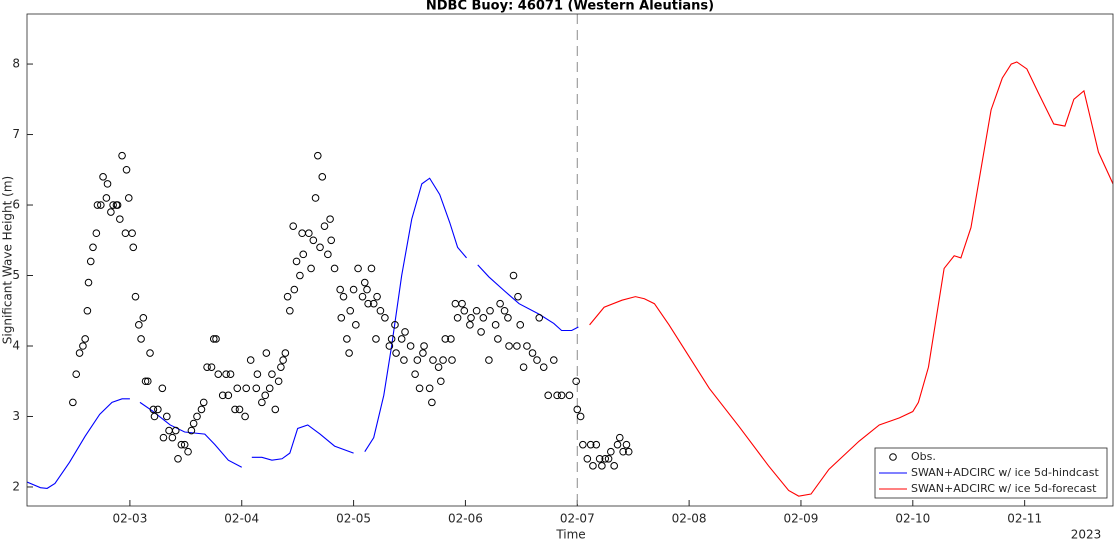  What do you see at coordinates (16, 486) in the screenshot?
I see `y-tick-label: 2` at bounding box center [16, 486].